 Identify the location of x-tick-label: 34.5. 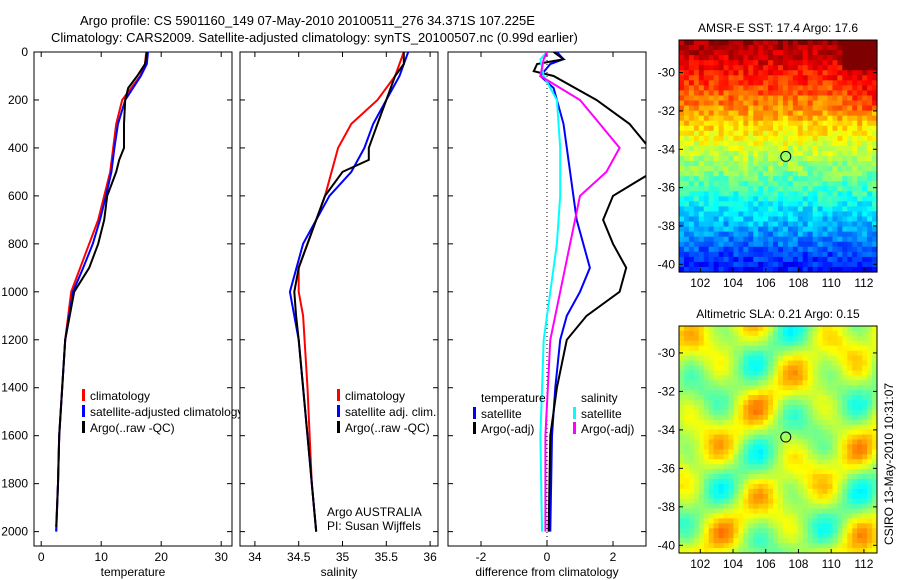
(299, 557).